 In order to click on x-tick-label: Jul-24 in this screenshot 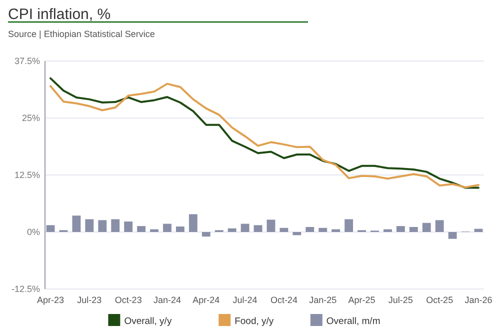, I will do `click(245, 300)`.